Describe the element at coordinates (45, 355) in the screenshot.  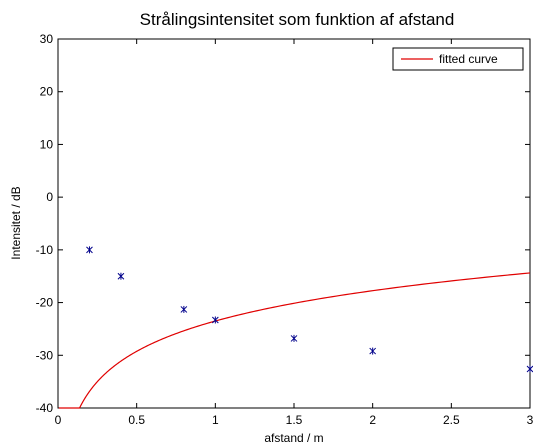
I see `y-tick-label: -30` at that location.